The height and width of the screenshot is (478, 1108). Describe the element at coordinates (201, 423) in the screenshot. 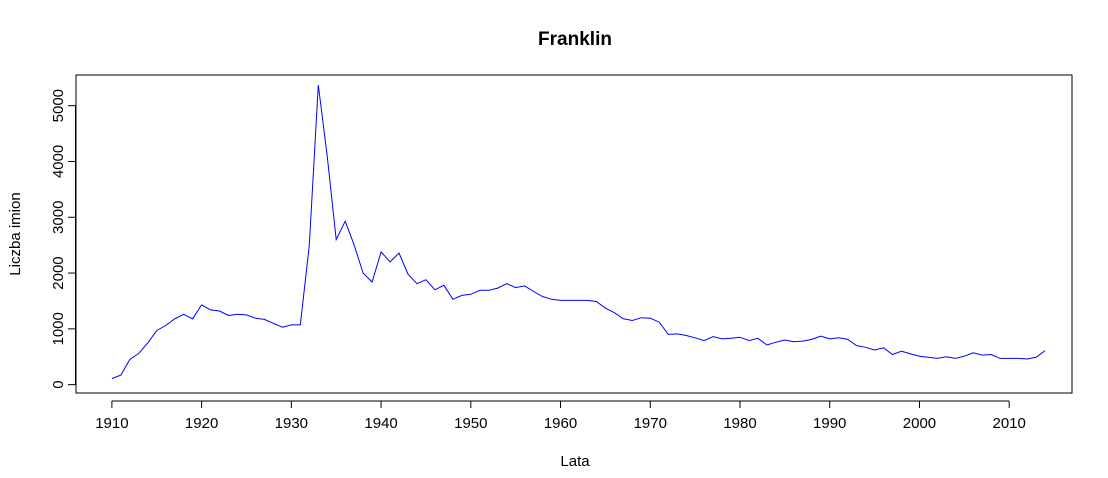

I see `x-tick-label: 1920` at that location.